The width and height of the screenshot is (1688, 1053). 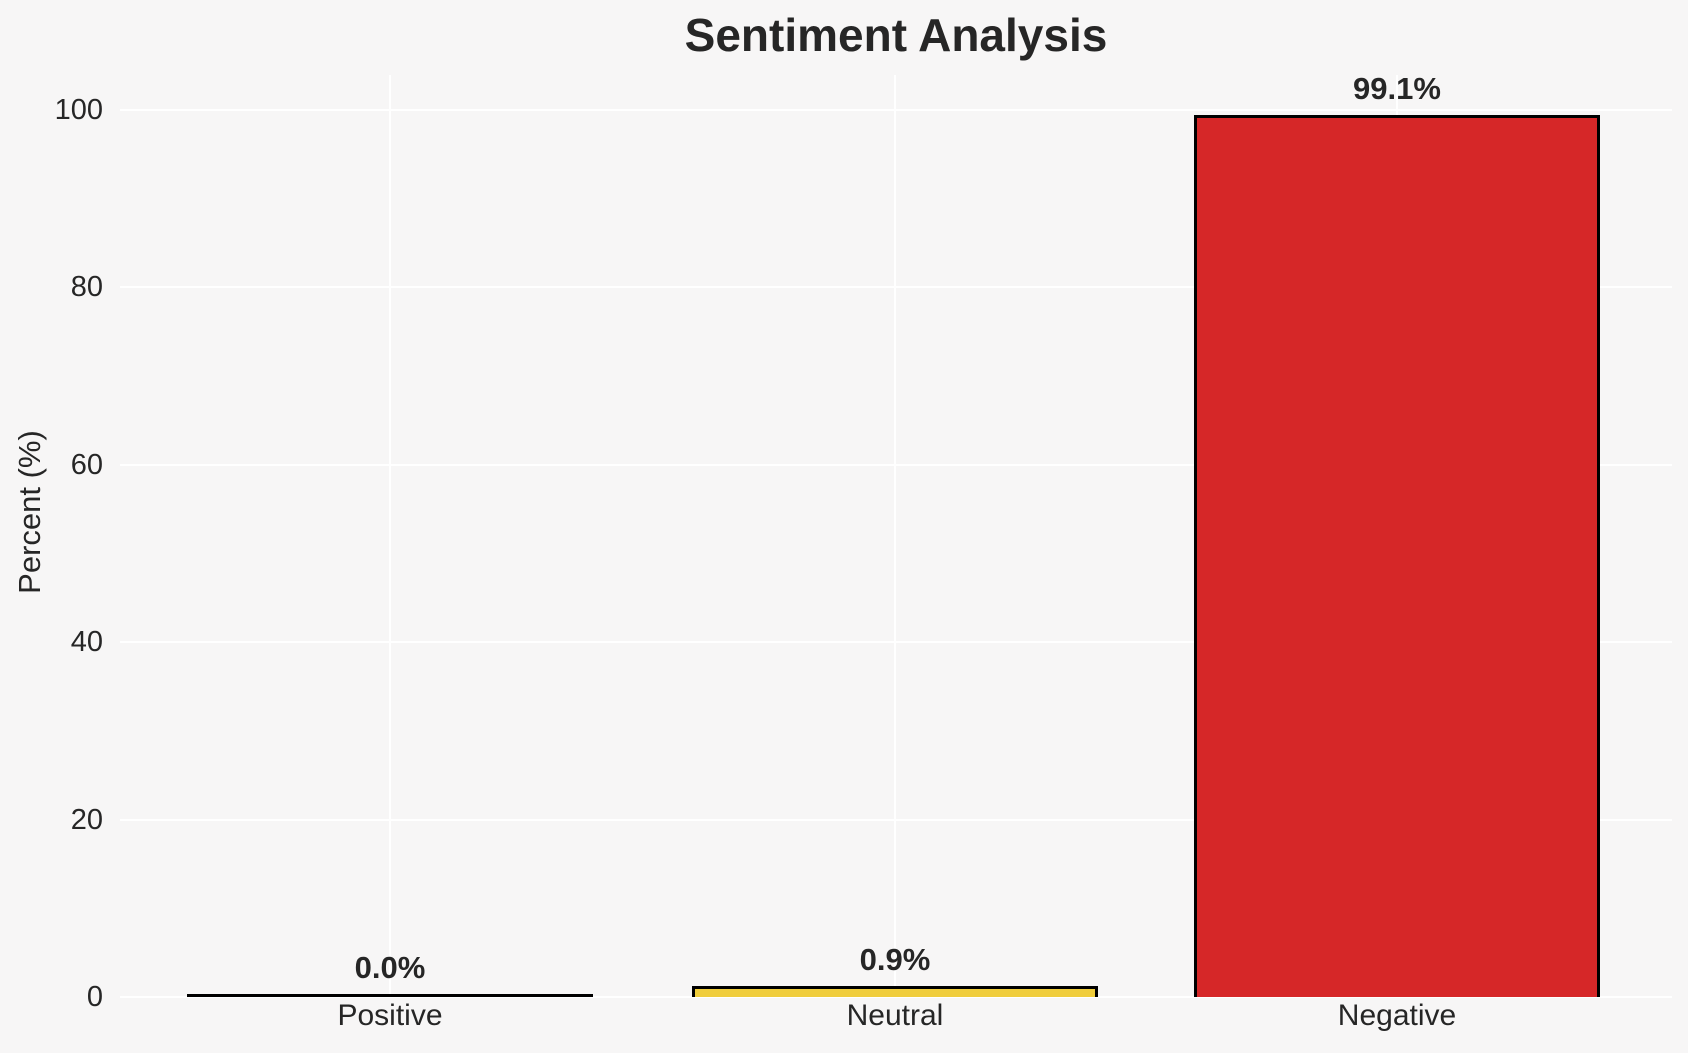 I want to click on bar-positive, so click(x=390, y=995).